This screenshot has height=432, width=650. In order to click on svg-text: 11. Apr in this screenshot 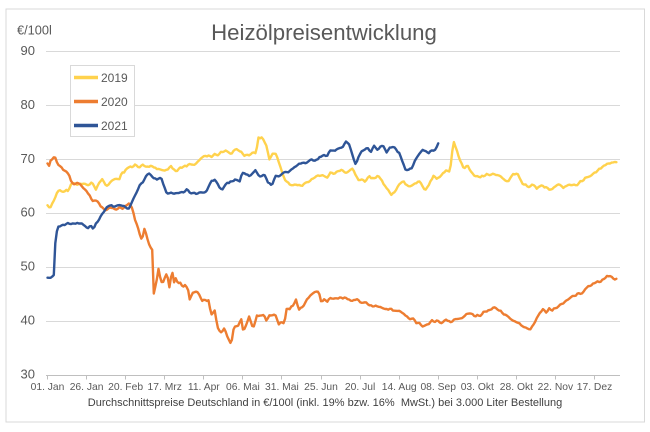, I will do `click(204, 387)`.